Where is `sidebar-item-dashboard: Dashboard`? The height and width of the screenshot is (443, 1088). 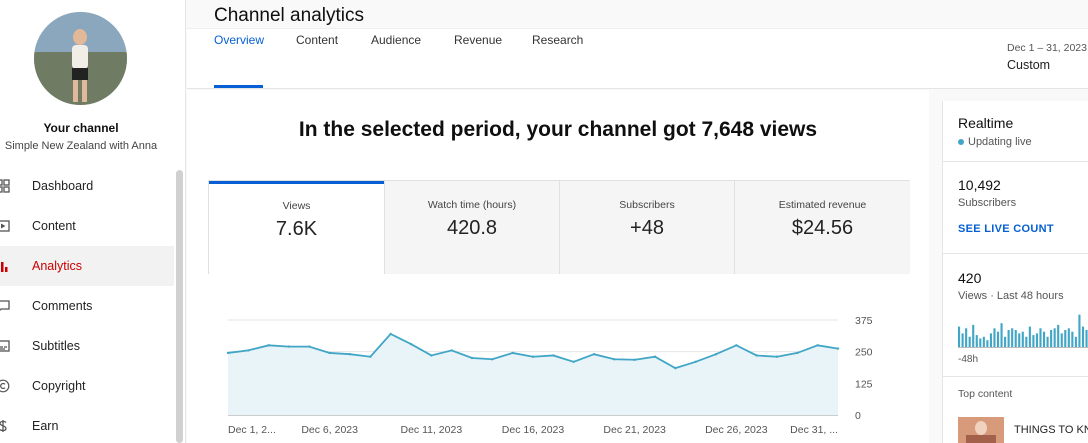
sidebar-item-dashboard: Dashboard is located at coordinates (87, 186).